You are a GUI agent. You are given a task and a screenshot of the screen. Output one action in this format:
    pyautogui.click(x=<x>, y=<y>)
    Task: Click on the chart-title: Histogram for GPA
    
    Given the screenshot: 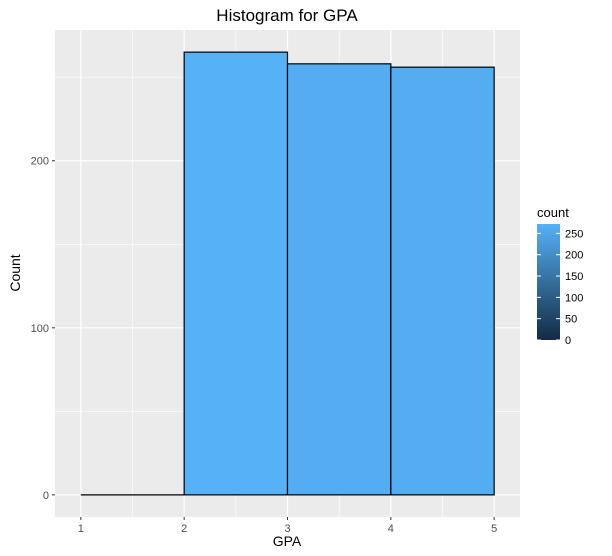 What is the action you would take?
    pyautogui.click(x=287, y=15)
    